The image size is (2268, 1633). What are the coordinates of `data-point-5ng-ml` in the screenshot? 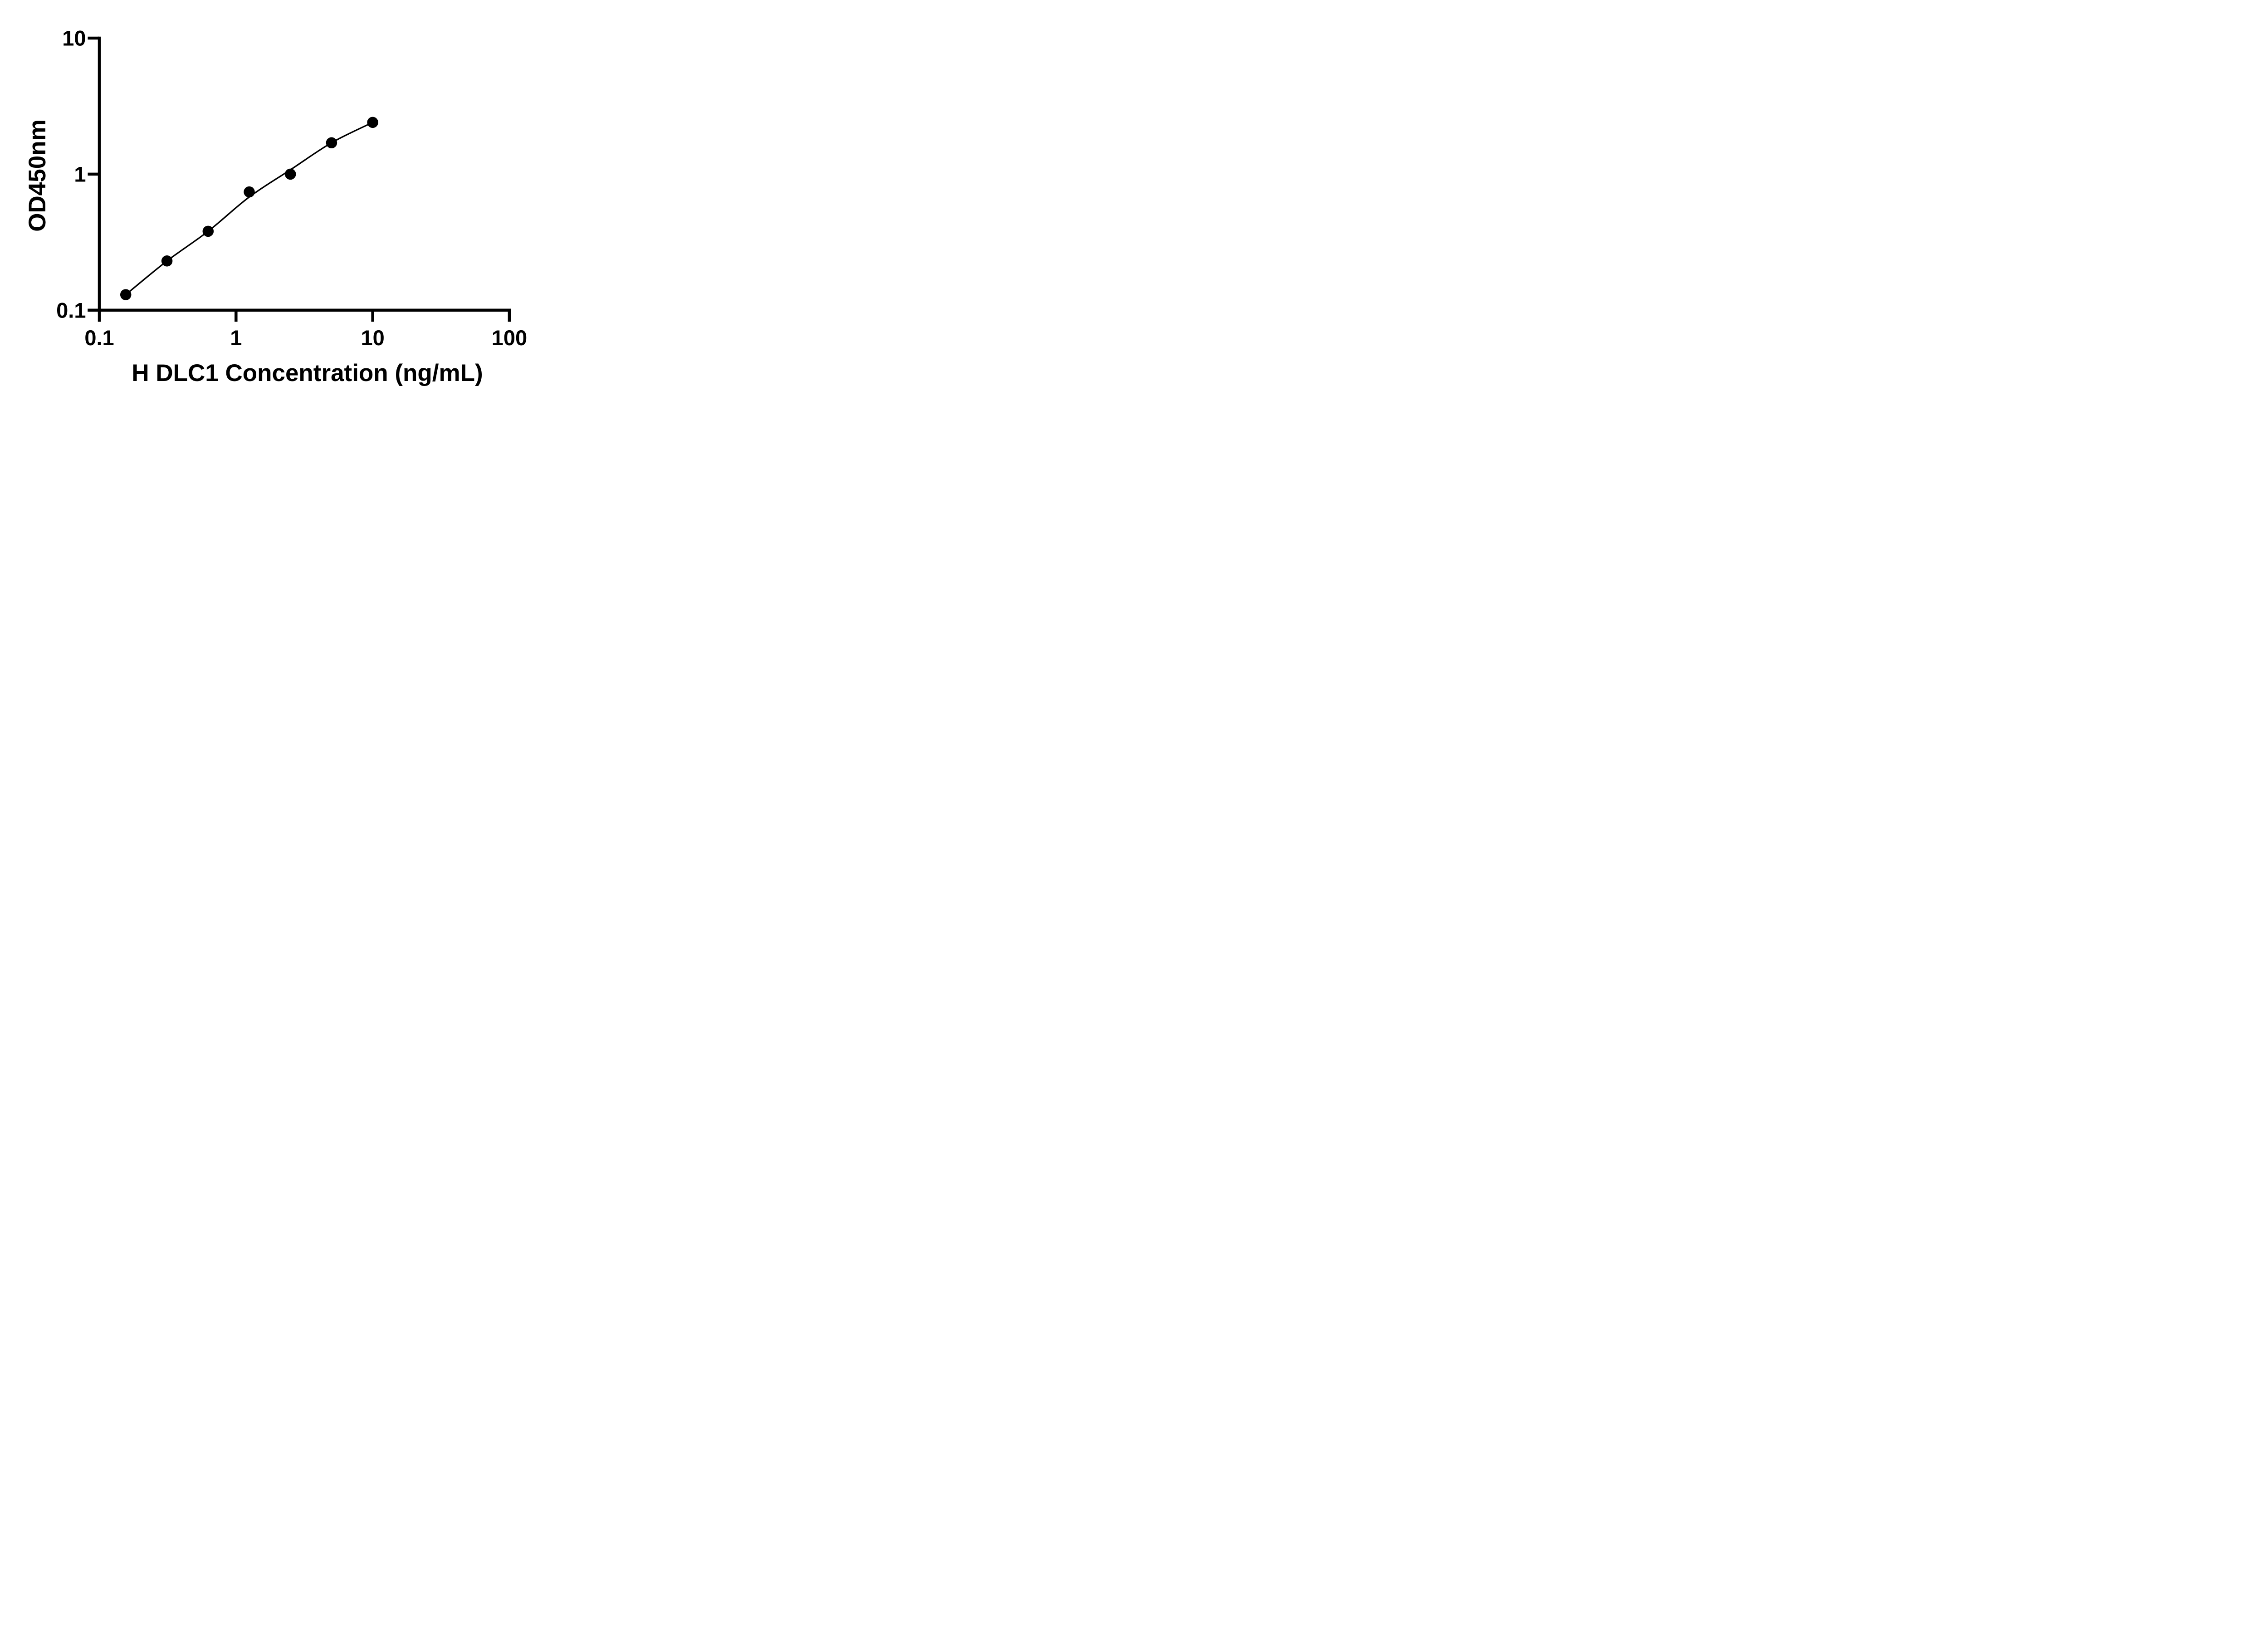 It's located at (332, 143).